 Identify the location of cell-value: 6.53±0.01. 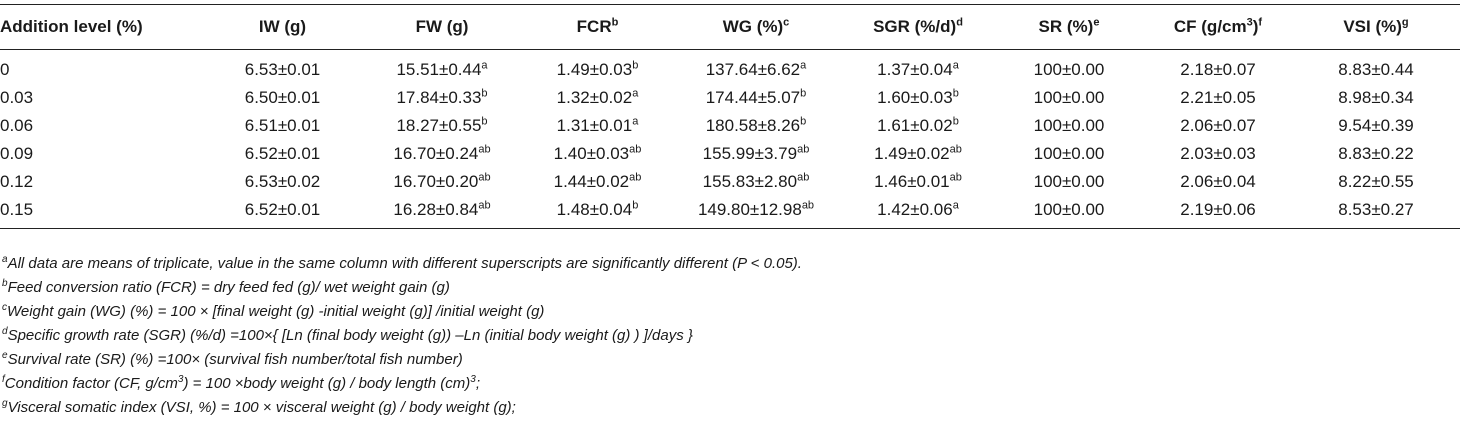
(282, 69).